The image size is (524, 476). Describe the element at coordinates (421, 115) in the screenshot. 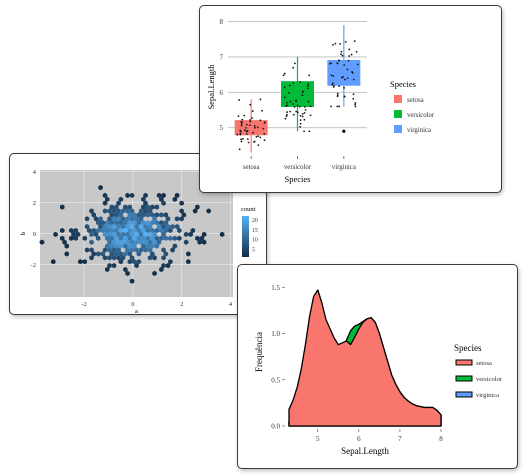

I see `legend-label-versicolor: versicolor` at that location.